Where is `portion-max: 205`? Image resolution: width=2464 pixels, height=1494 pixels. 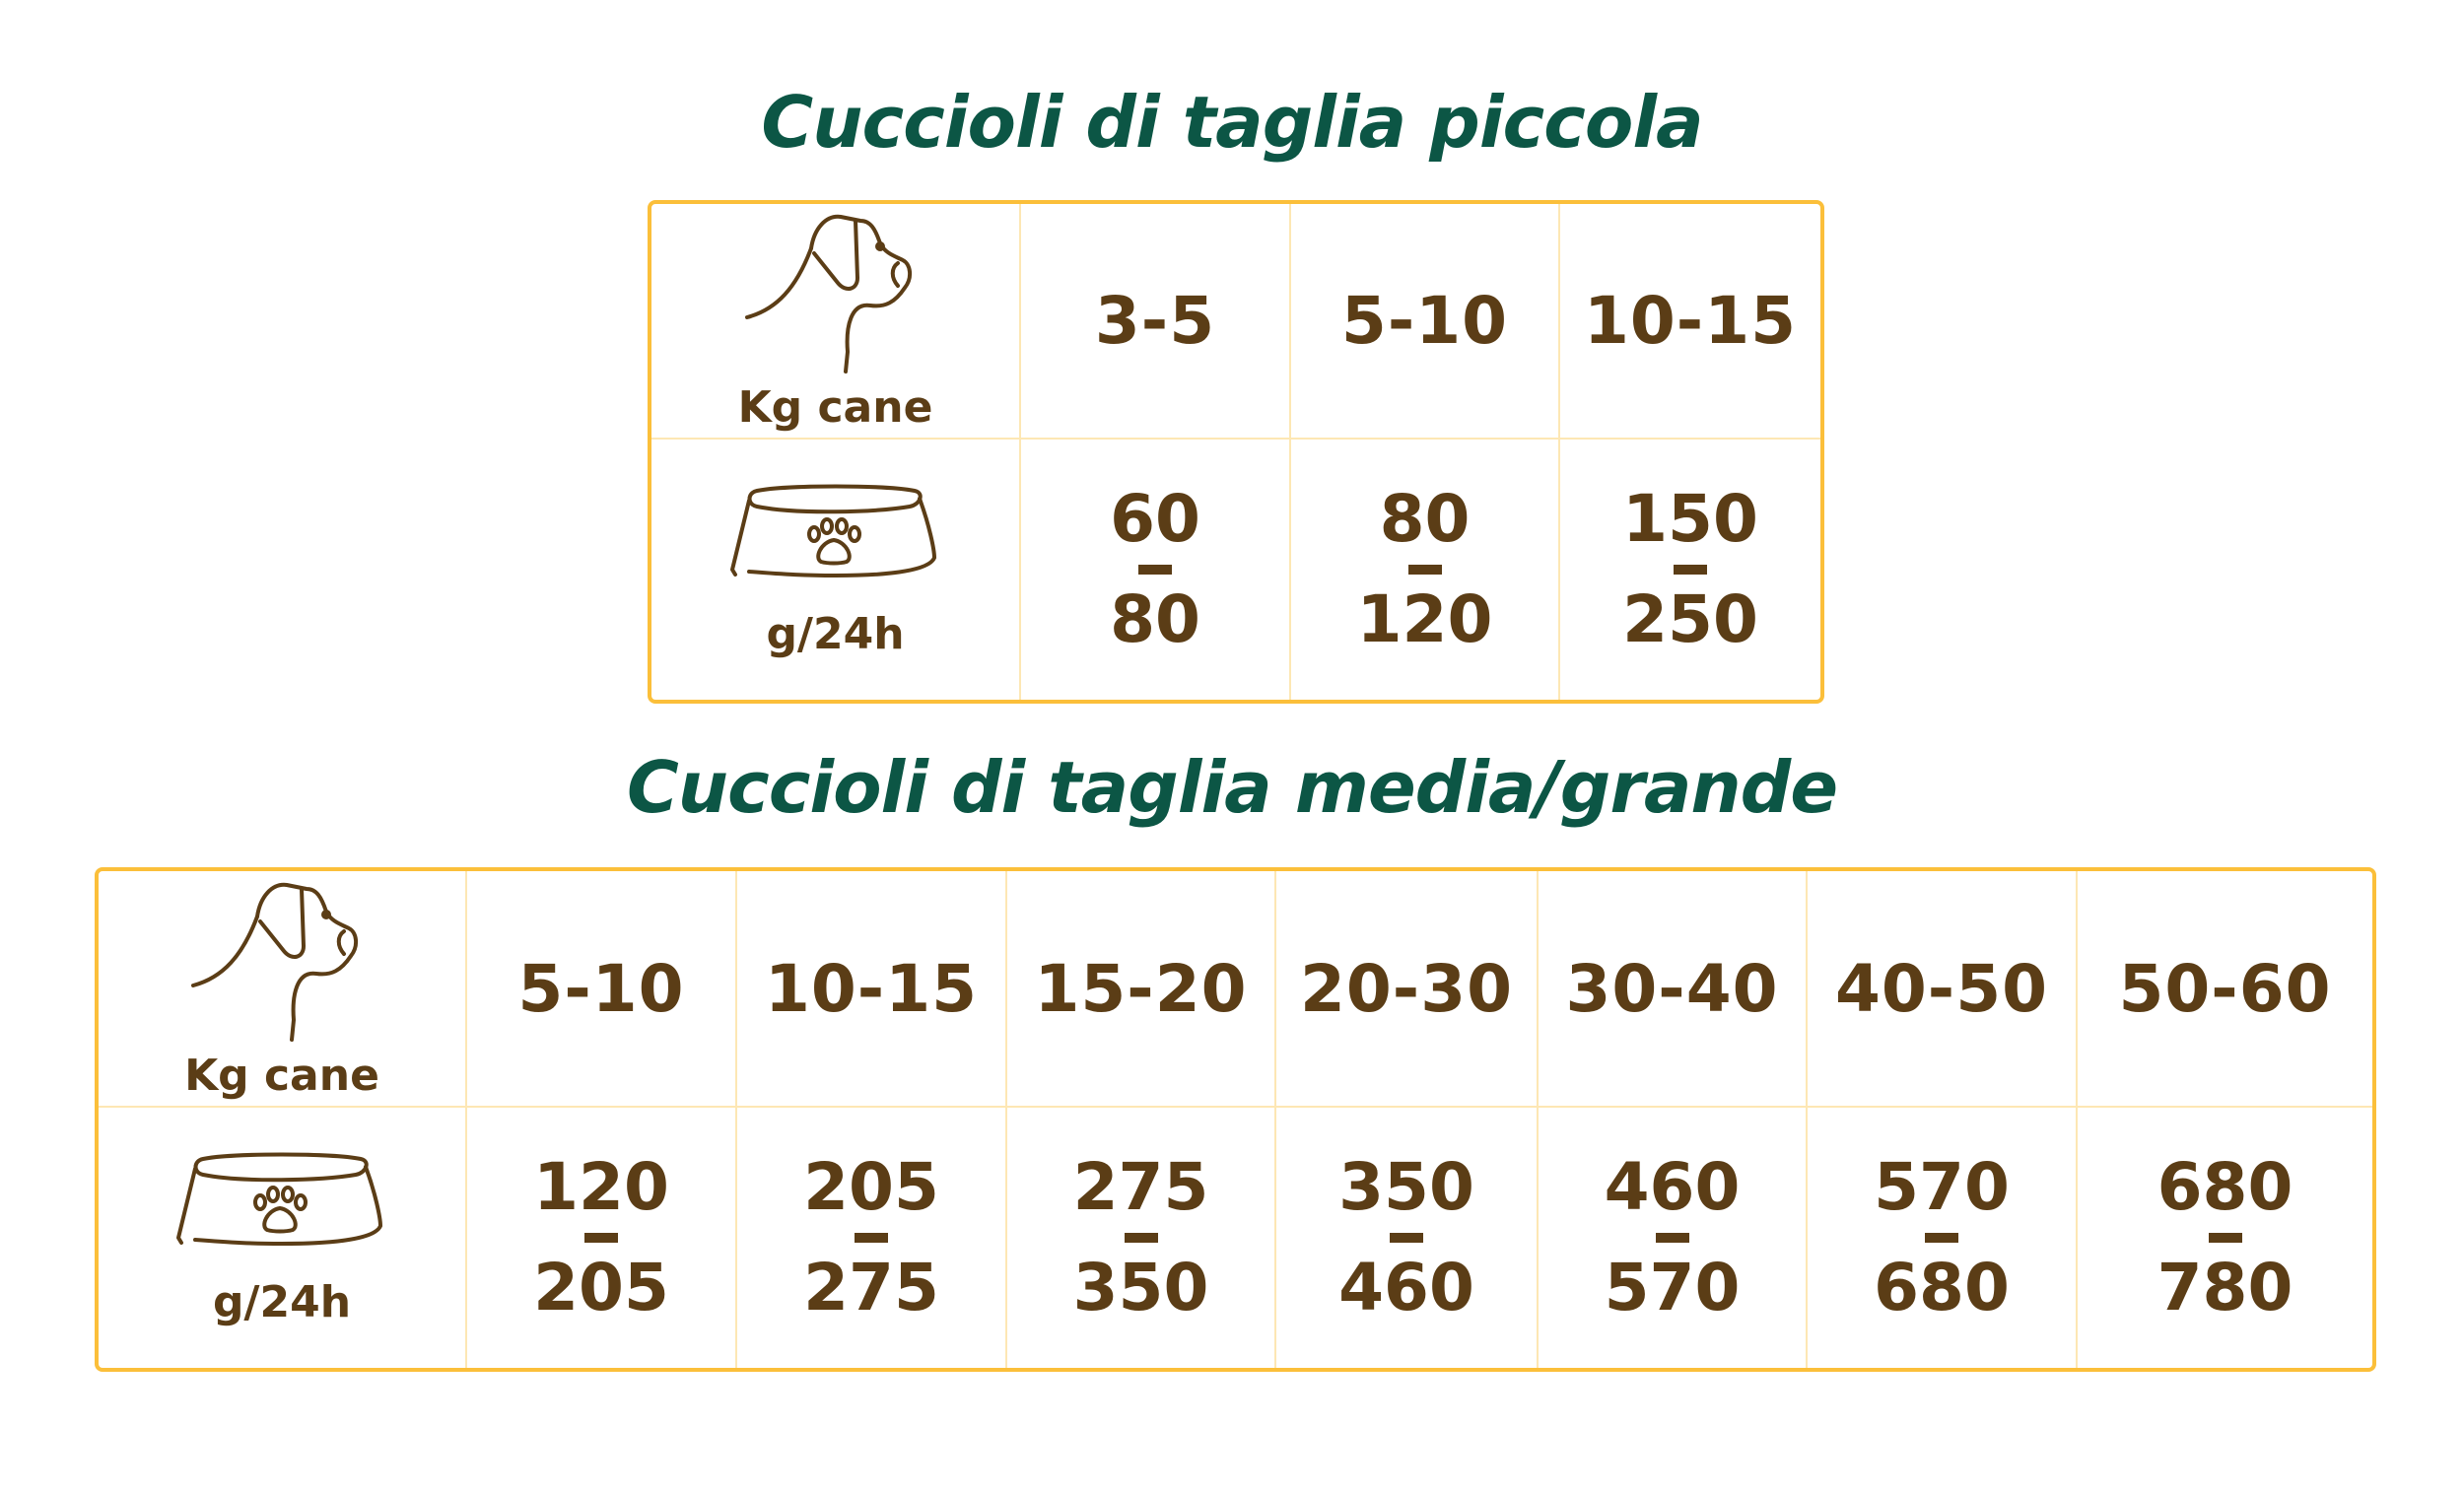 portion-max: 205 is located at coordinates (601, 1287).